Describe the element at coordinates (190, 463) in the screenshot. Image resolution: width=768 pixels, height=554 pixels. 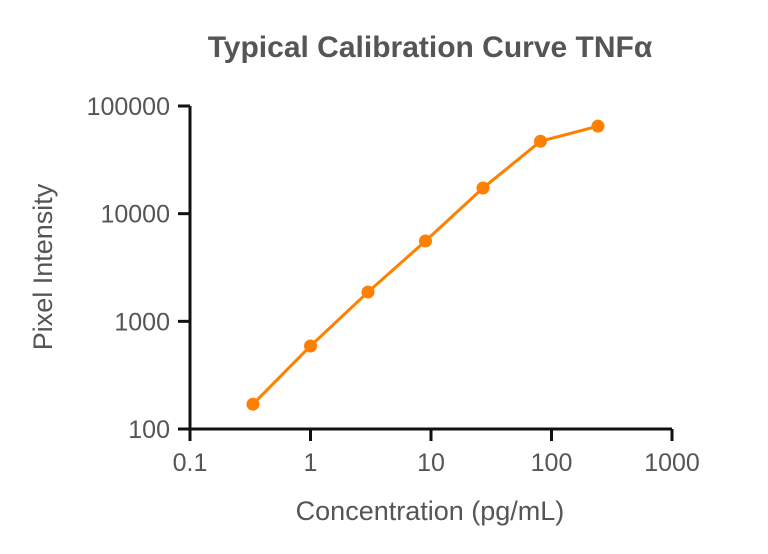
I see `x-tick-label: 0.1` at that location.